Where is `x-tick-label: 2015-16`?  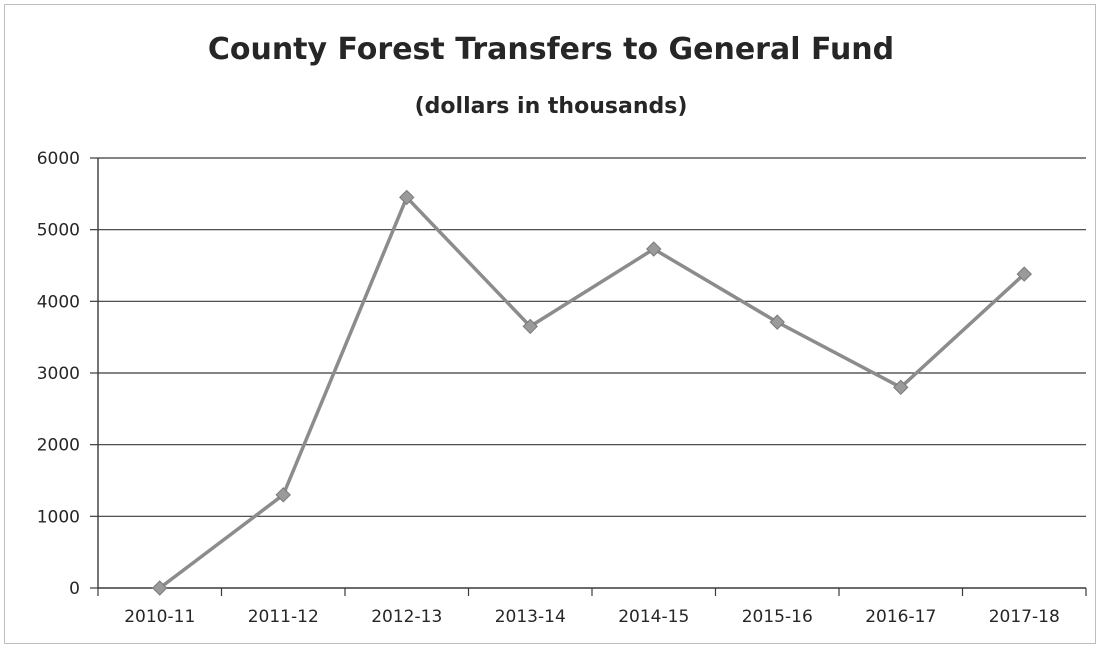
x-tick-label: 2015-16 is located at coordinates (777, 617).